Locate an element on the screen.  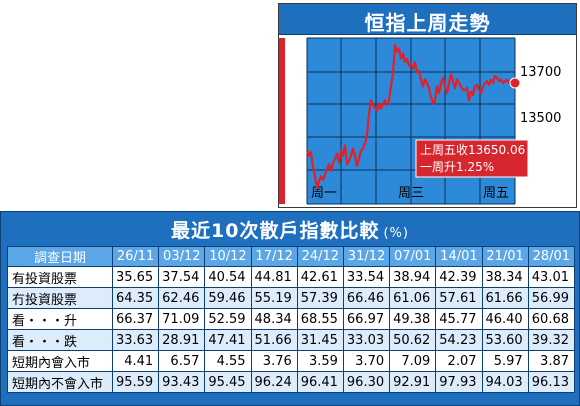
table-title-text: 最近10次散戶指數比較 is located at coordinates (275, 231).